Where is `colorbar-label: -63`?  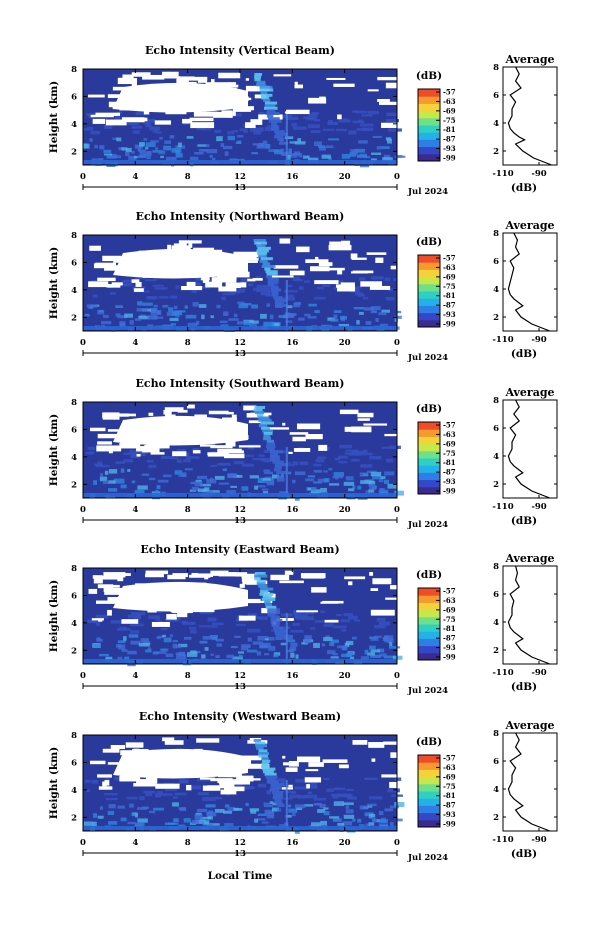 colorbar-label: -63 is located at coordinates (449, 767).